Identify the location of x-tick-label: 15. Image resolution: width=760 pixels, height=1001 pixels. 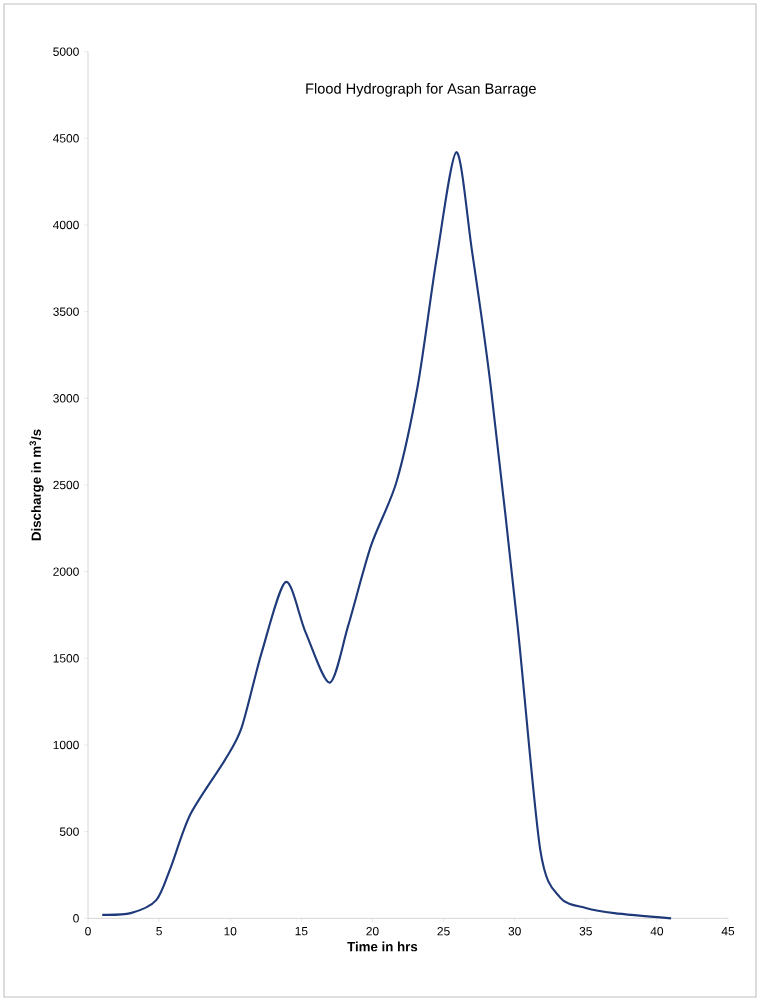
(301, 931).